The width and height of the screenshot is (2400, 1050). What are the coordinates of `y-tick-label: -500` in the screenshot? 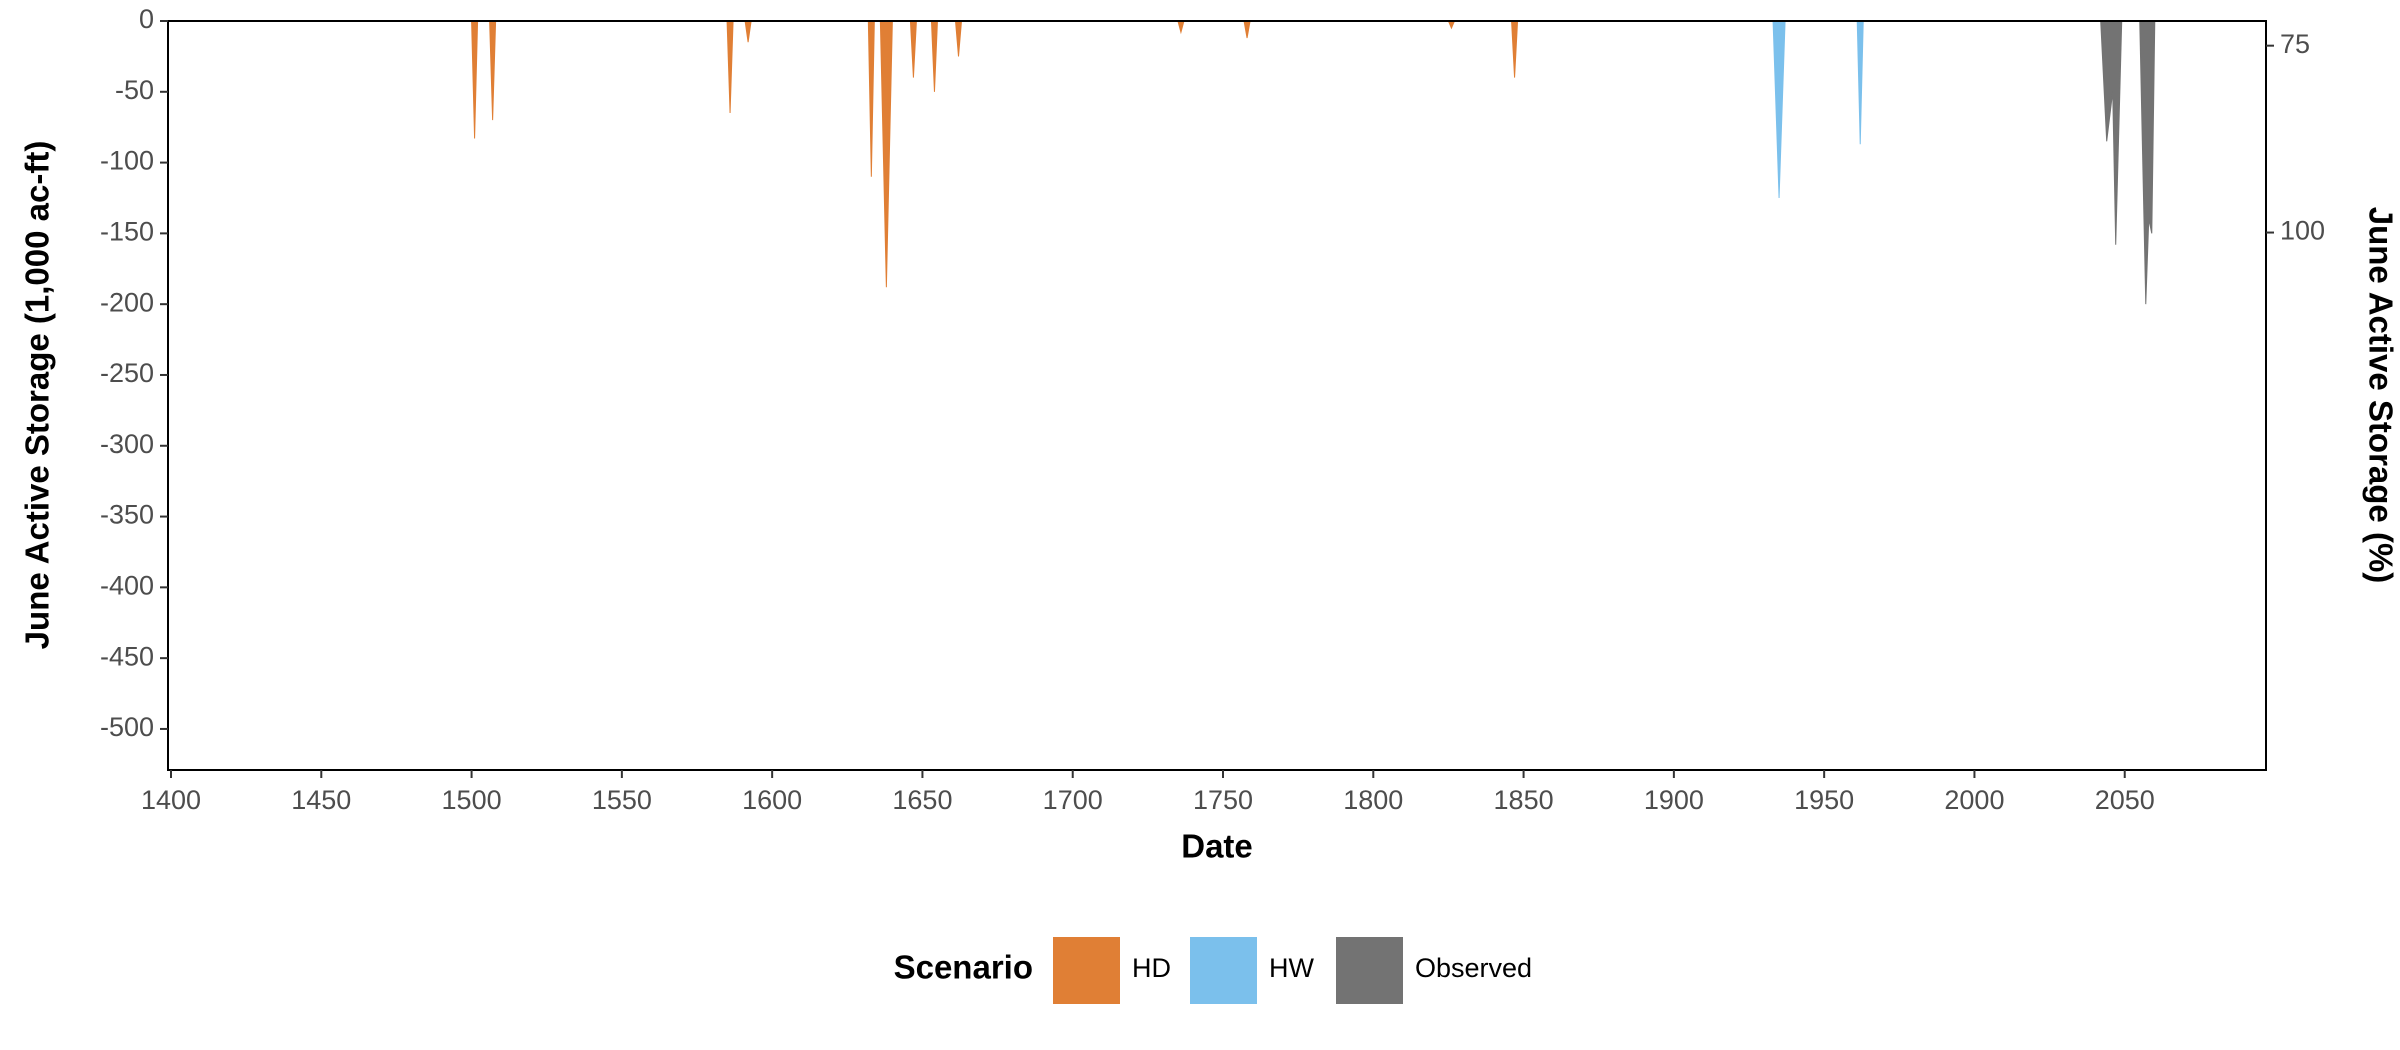 It's located at (127, 727).